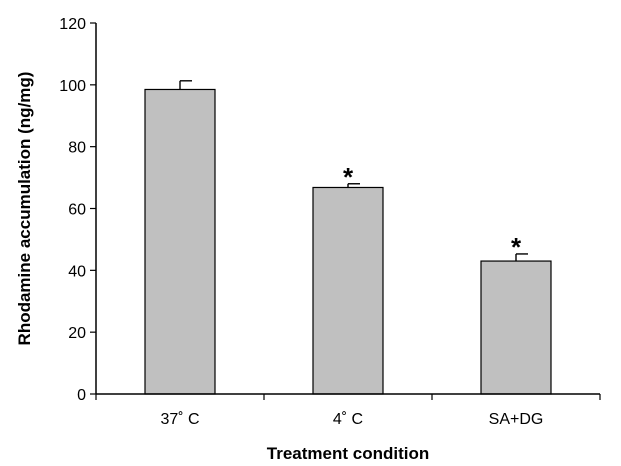 The height and width of the screenshot is (466, 621). I want to click on x-axis-title: Treatment condition, so click(348, 453).